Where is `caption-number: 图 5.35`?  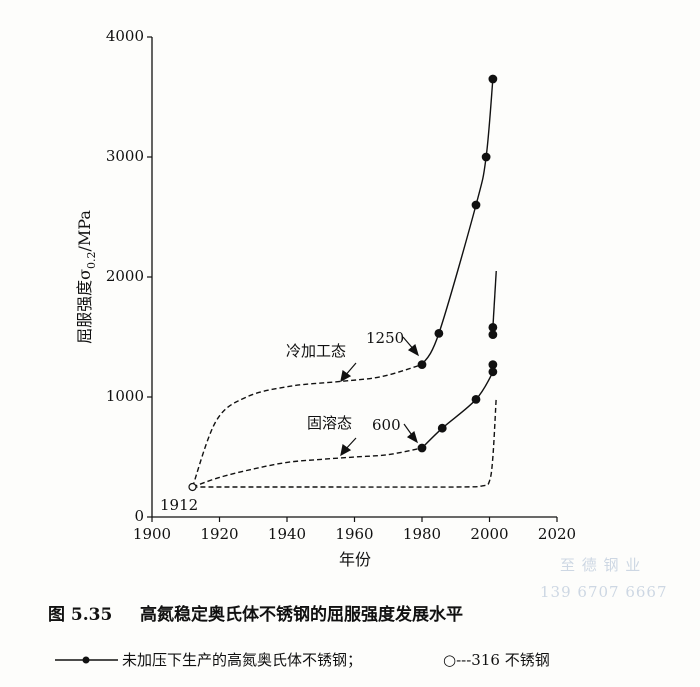 caption-number: 图 5.35 is located at coordinates (80, 615).